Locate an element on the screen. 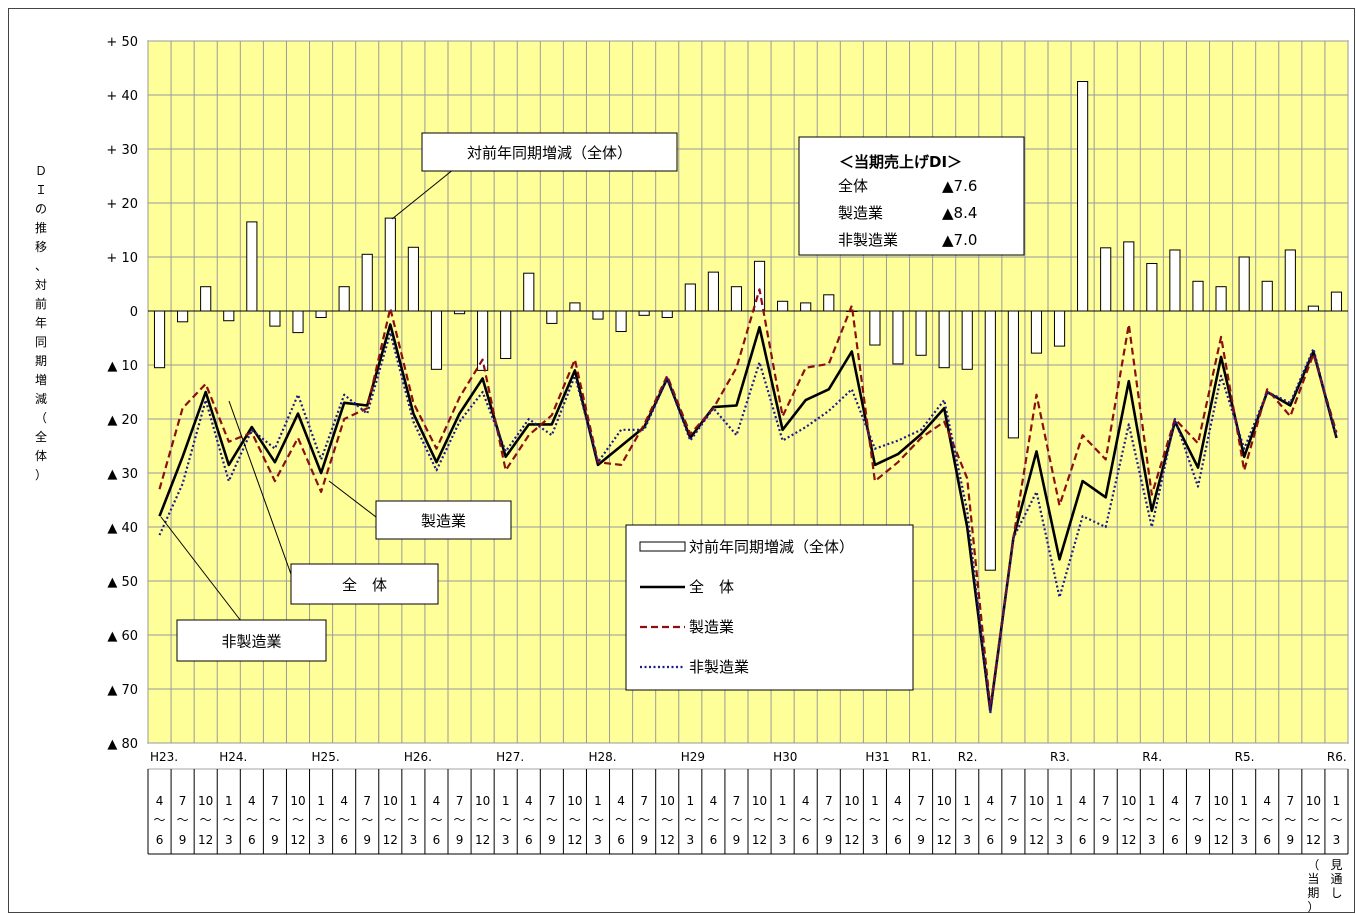 The height and width of the screenshot is (914, 1356). infobox-row-value: ▲7.0 is located at coordinates (959, 240).